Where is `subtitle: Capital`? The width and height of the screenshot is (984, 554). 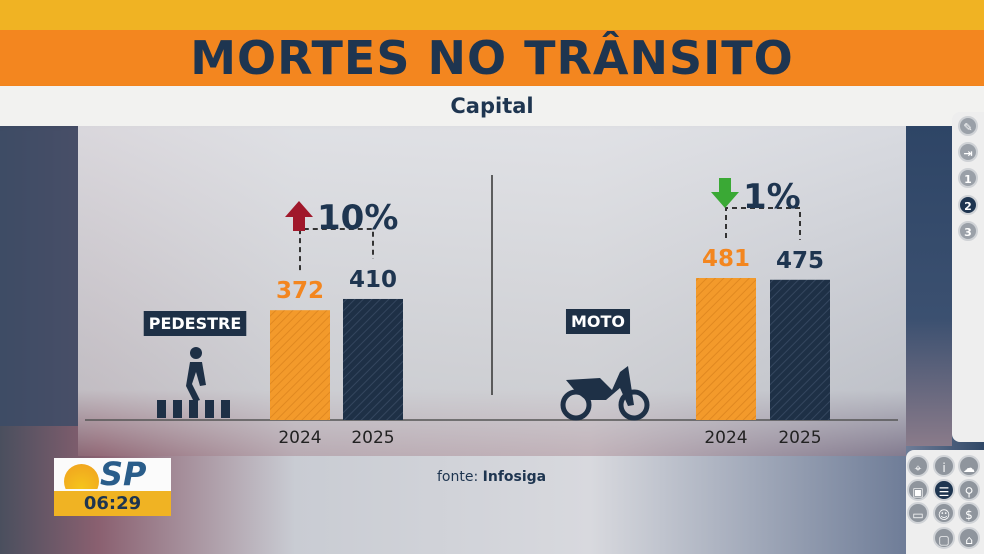
subtitle: Capital is located at coordinates (492, 106).